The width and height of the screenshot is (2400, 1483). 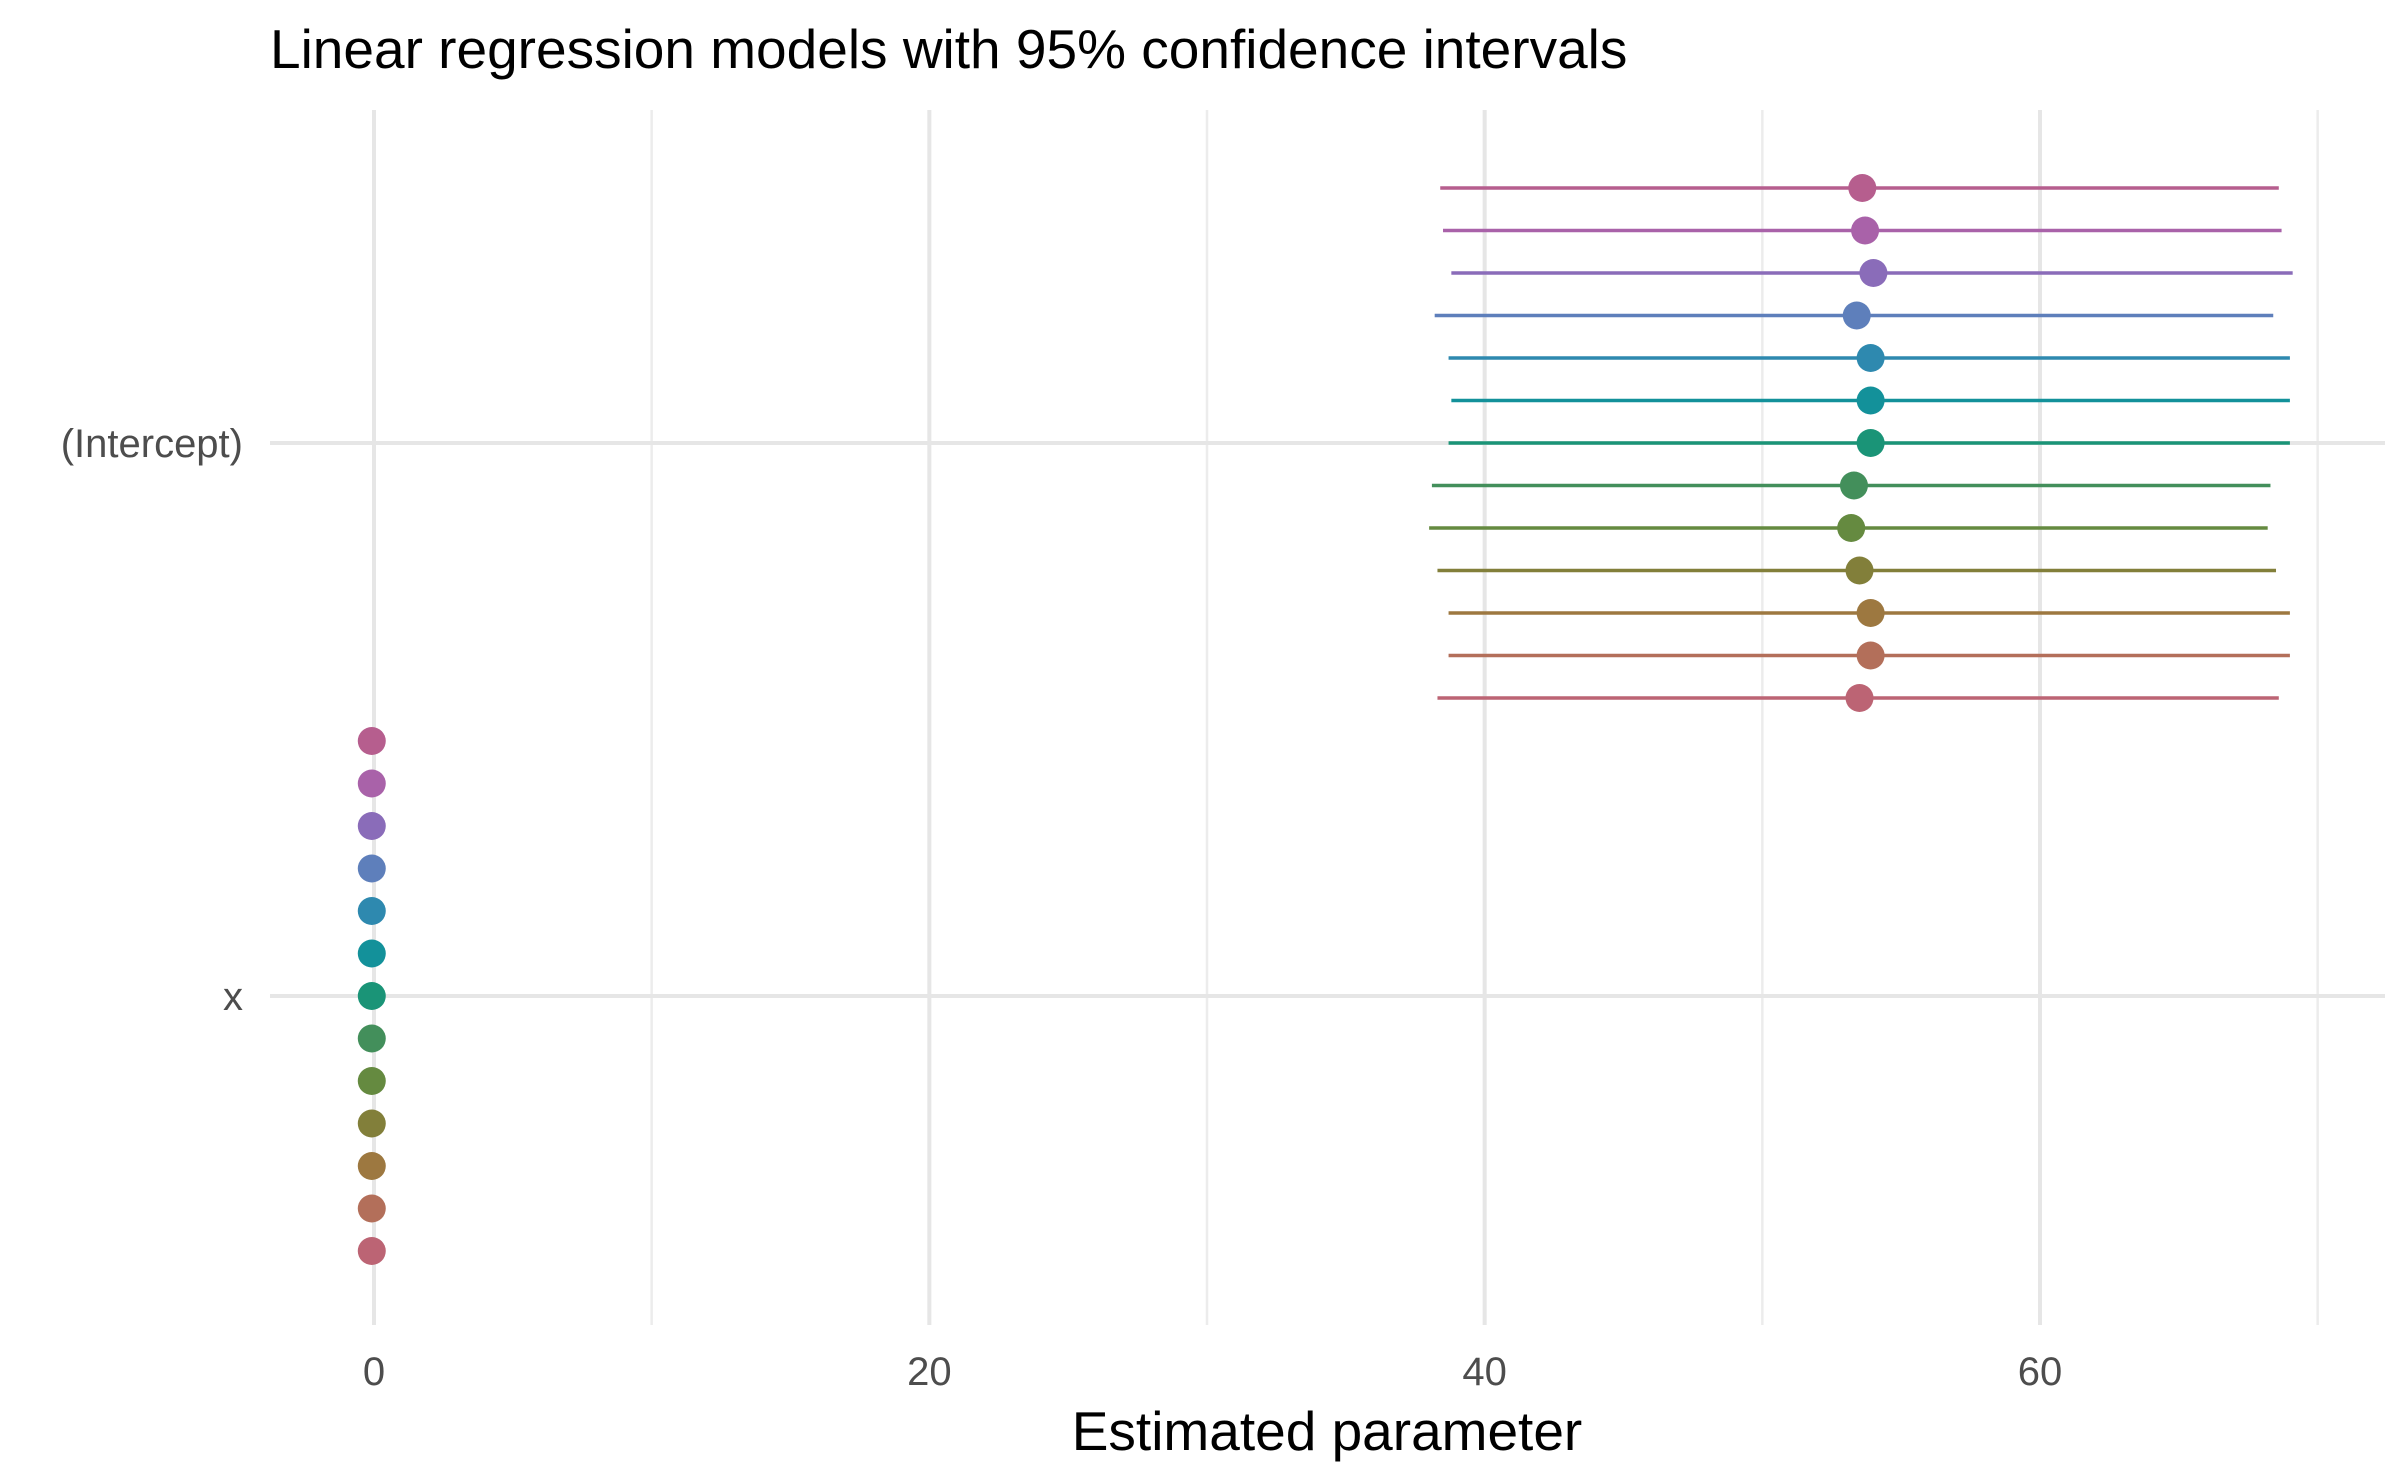 What do you see at coordinates (152, 444) in the screenshot?
I see `y-tick-label: (Intercept)` at bounding box center [152, 444].